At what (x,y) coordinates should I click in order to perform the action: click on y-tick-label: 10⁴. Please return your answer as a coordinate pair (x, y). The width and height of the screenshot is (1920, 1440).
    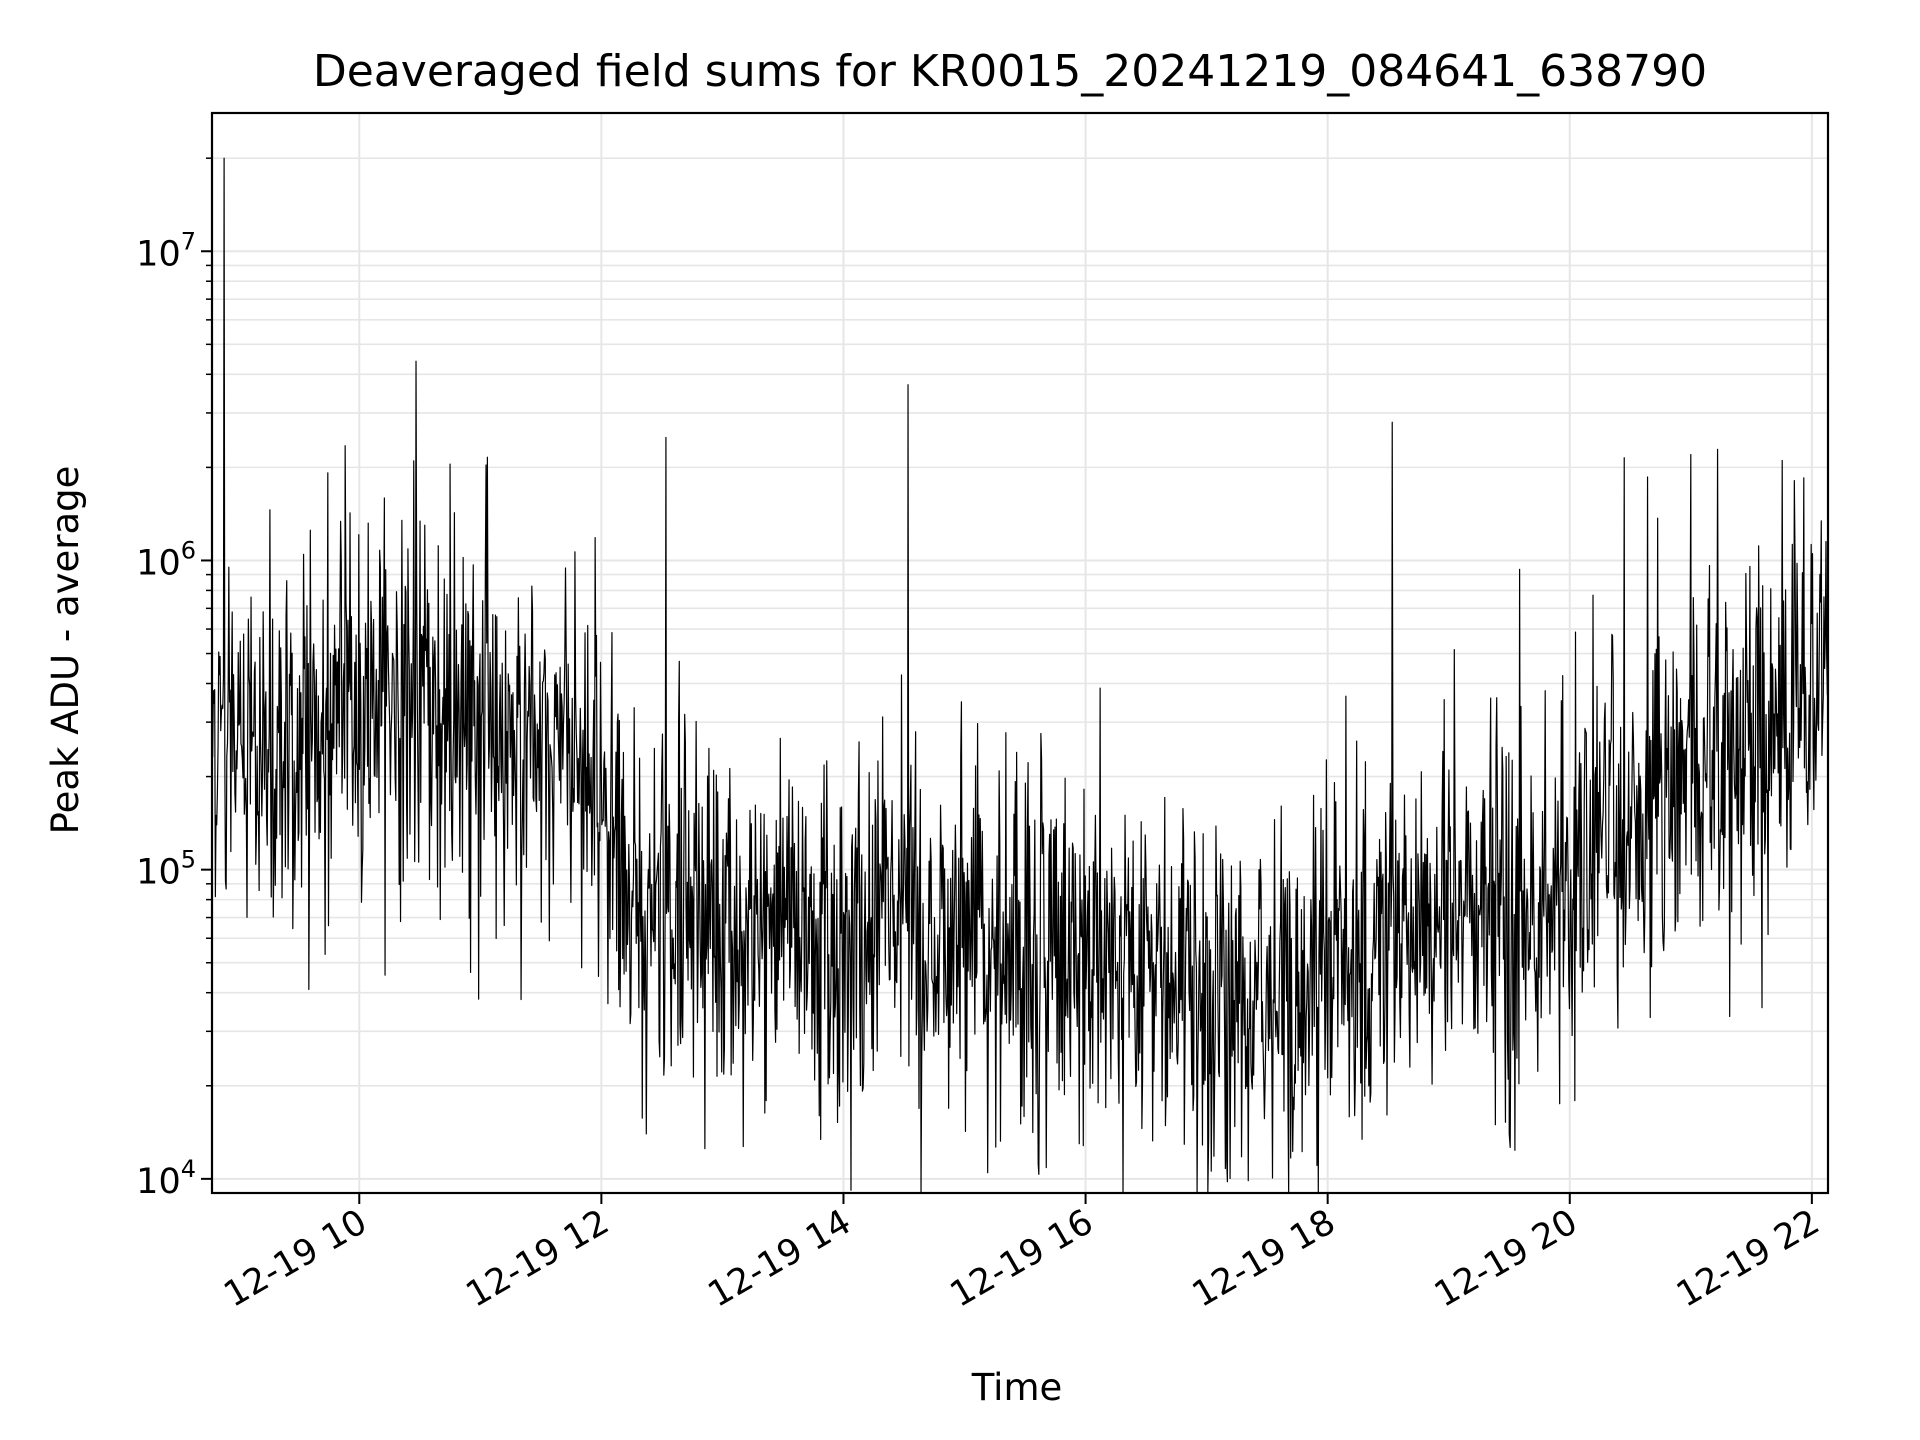
    Looking at the image, I should click on (166, 1178).